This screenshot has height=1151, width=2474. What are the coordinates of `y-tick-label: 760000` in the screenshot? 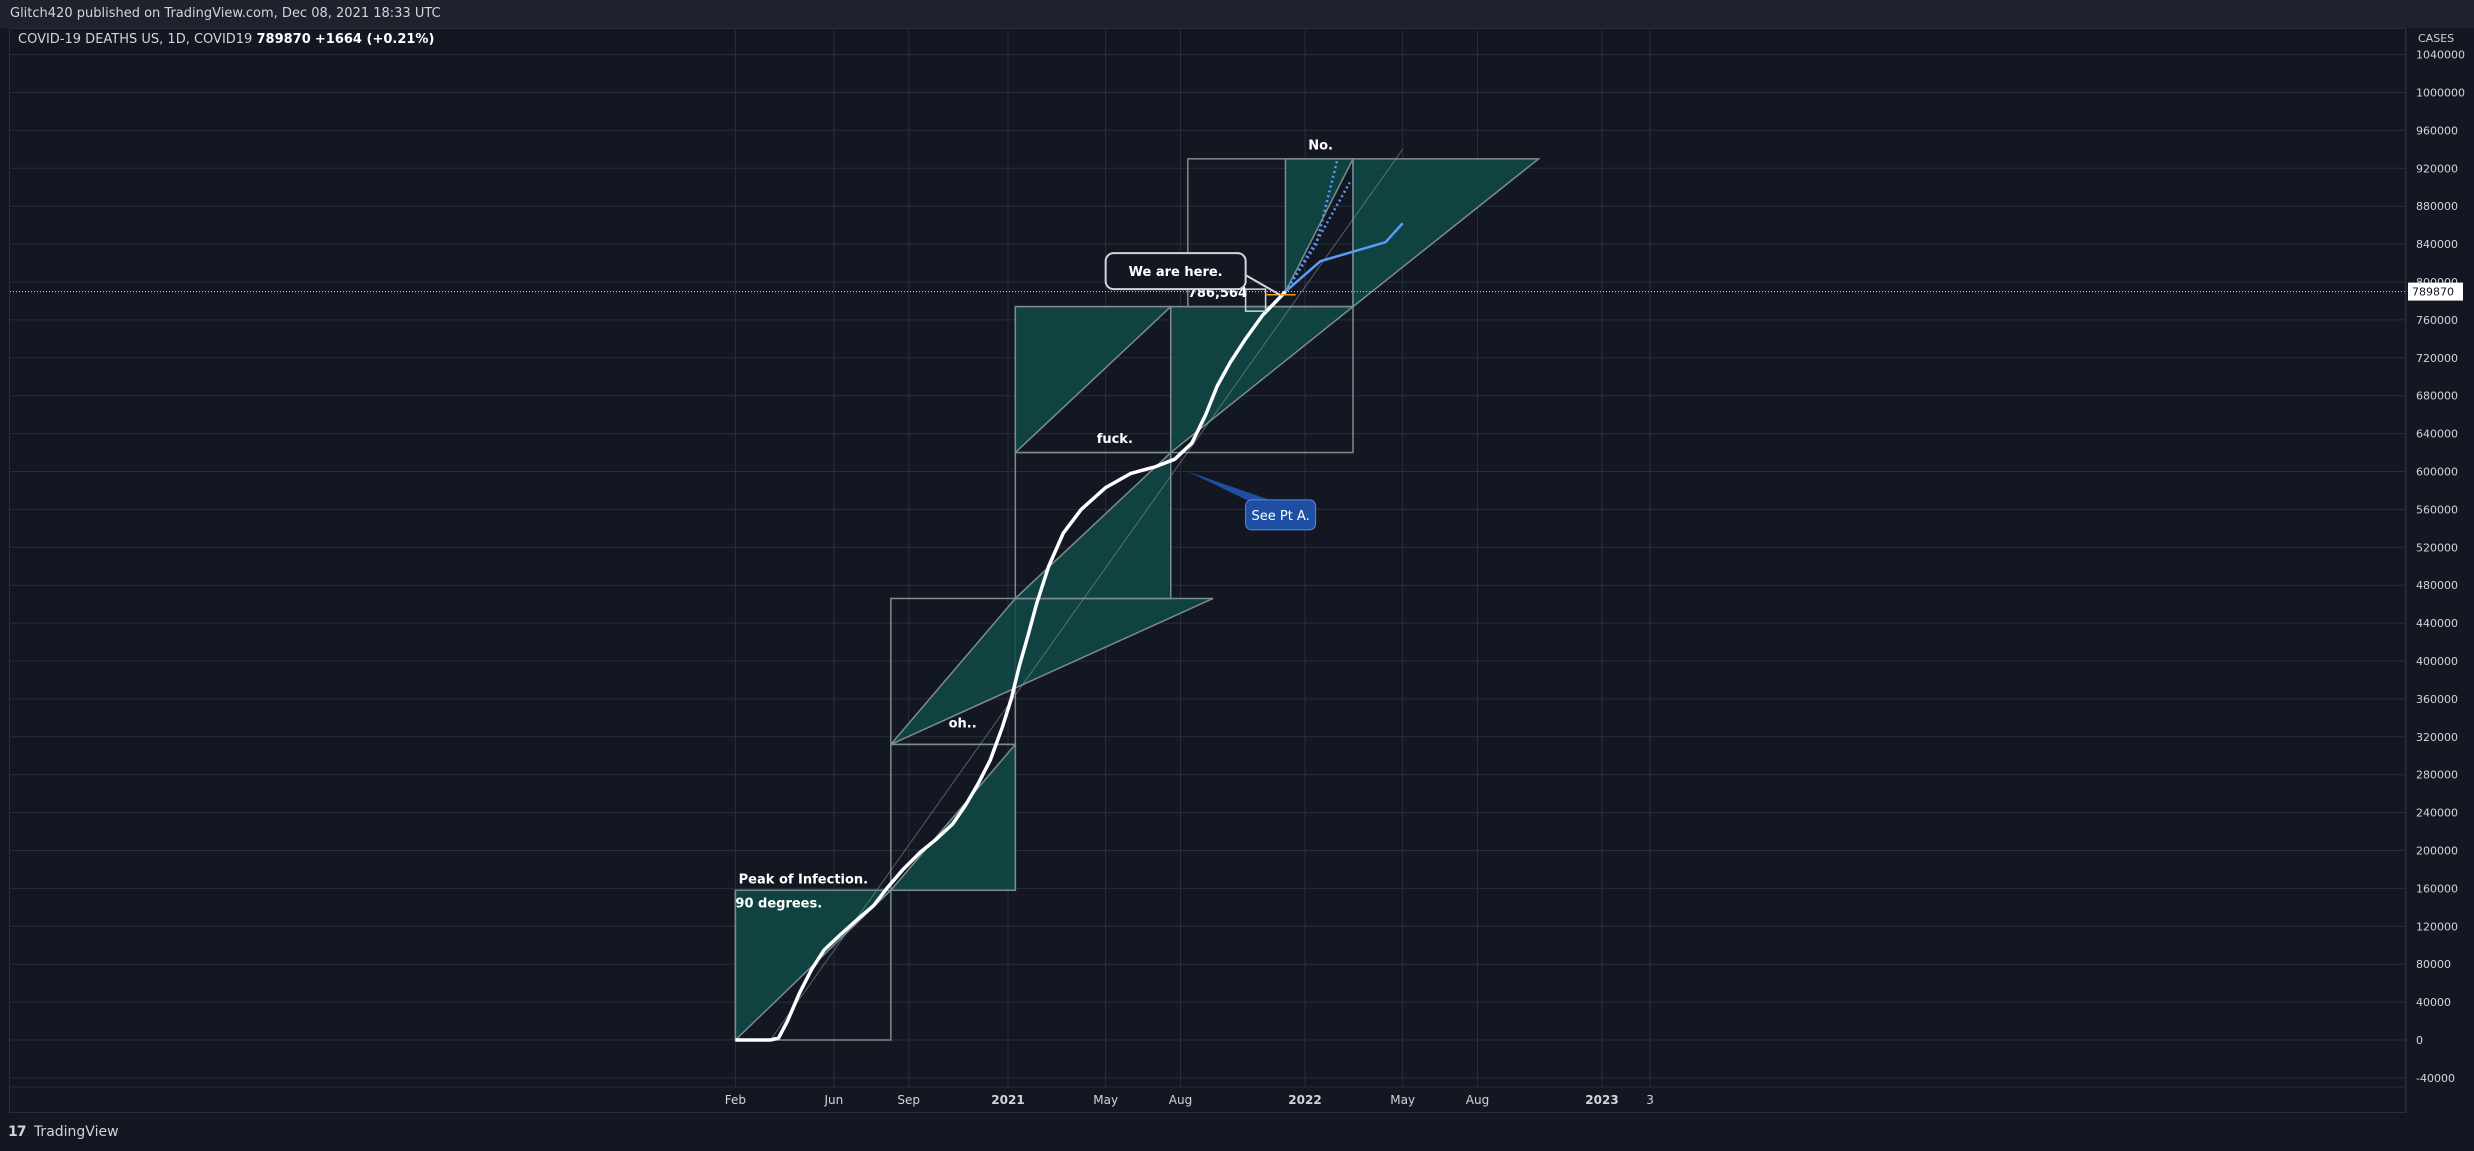 It's located at (2437, 320).